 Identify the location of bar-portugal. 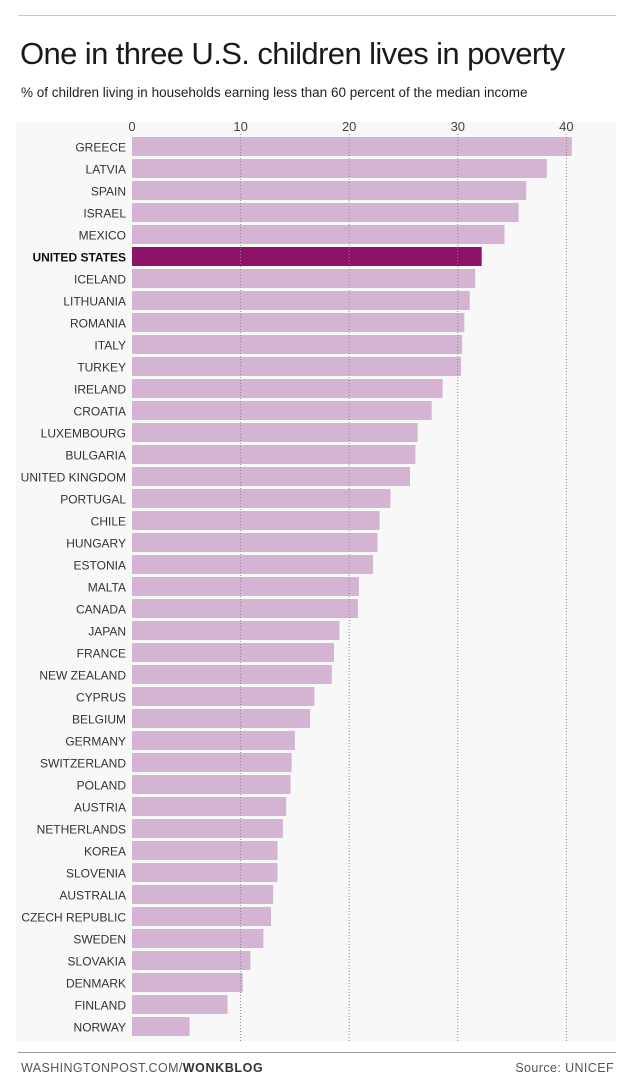
(261, 498).